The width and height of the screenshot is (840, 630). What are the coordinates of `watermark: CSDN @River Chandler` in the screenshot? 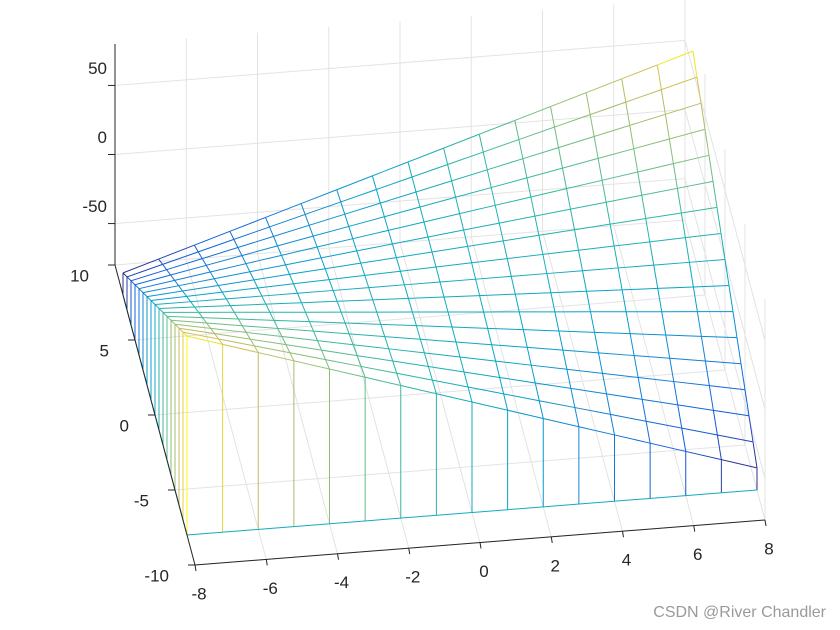 It's located at (739, 612).